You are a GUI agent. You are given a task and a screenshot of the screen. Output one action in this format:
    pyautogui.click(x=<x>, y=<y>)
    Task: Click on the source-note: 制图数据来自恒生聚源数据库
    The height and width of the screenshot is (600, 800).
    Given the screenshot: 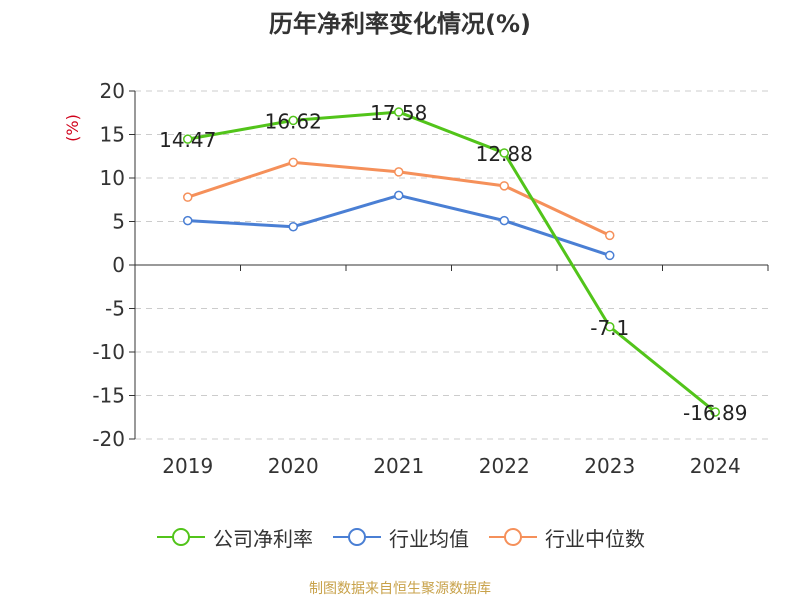 What is the action you would take?
    pyautogui.click(x=400, y=589)
    